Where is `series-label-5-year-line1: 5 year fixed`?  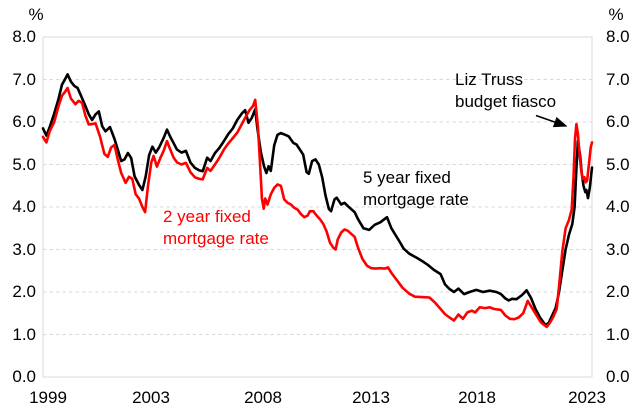 series-label-5-year-line1: 5 year fixed is located at coordinates (407, 177).